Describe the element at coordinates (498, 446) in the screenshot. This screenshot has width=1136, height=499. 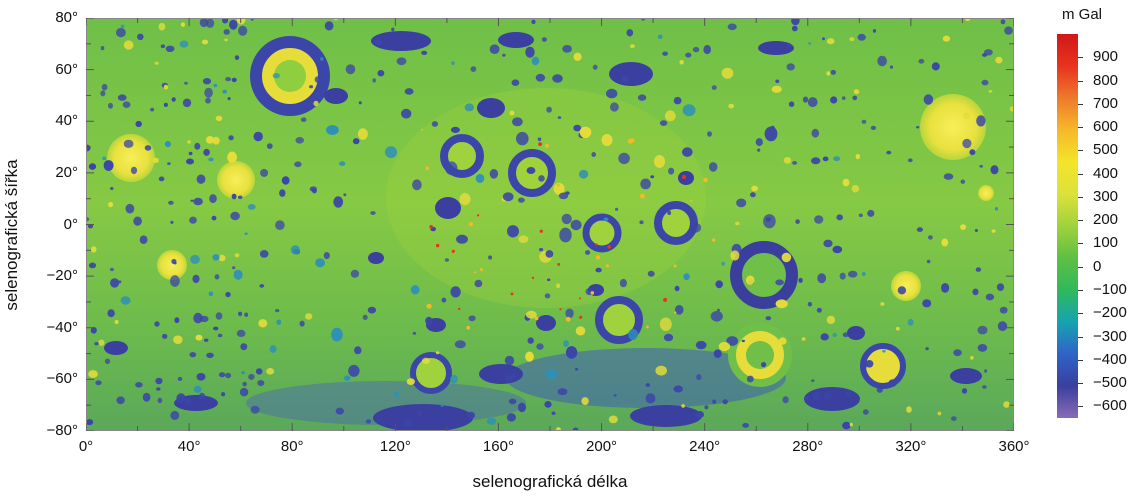
I see `x-tick-label: 160°` at that location.